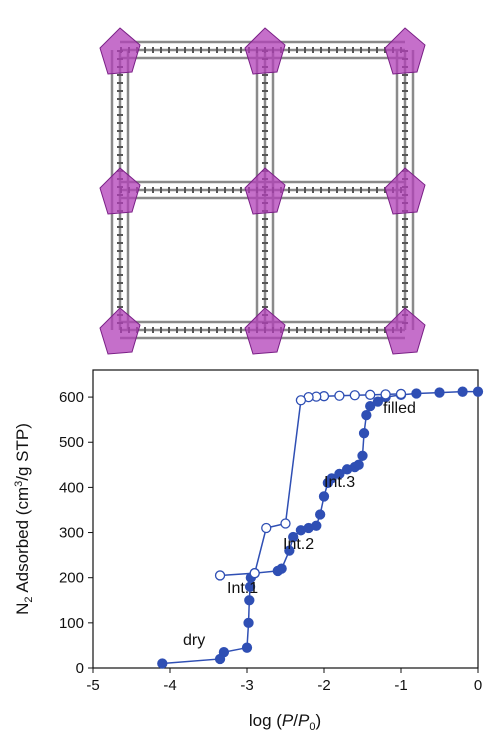 The image size is (485, 745). Describe the element at coordinates (22, 542) in the screenshot. I see `y-label-part: Adsorbed (cm` at that location.